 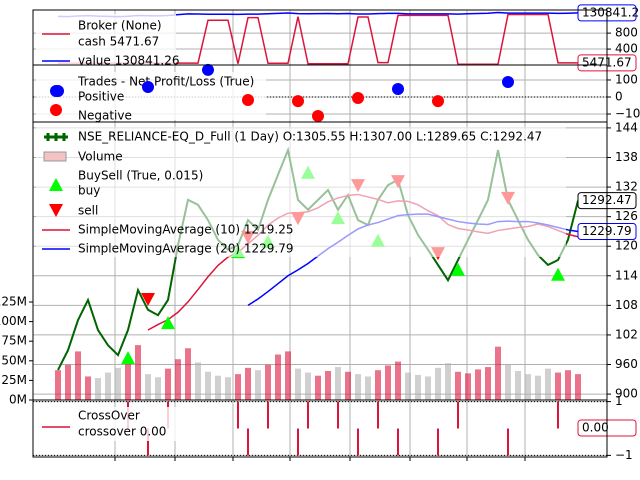 What do you see at coordinates (13, 302) in the screenshot?
I see `volume-tick-label: 125M` at bounding box center [13, 302].